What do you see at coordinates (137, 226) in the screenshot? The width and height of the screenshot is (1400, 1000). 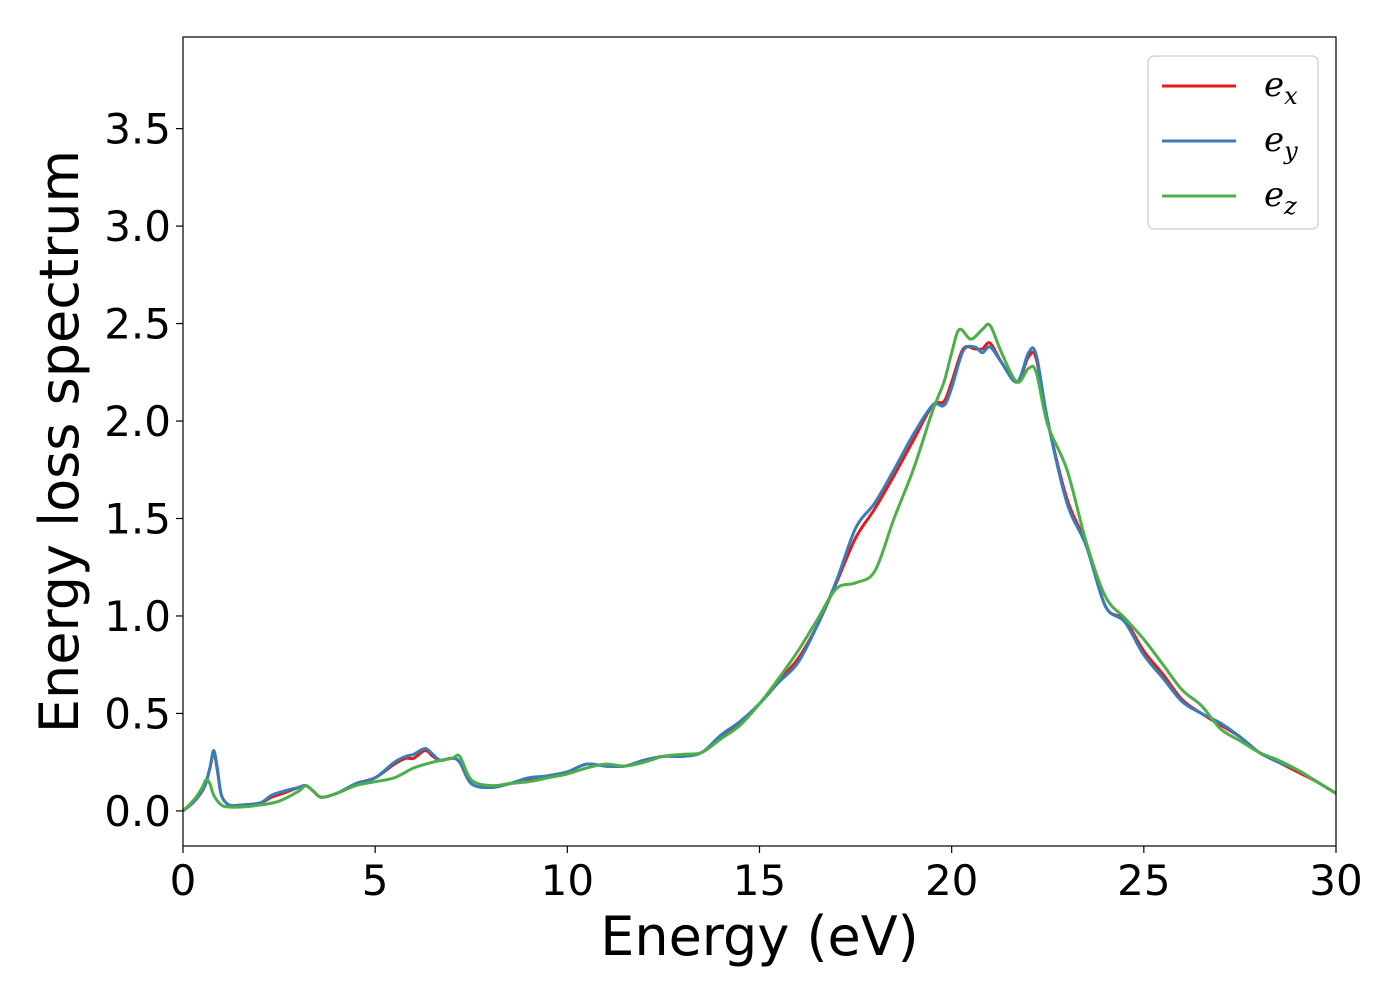 I see `y-tick-label: 3.0` at bounding box center [137, 226].